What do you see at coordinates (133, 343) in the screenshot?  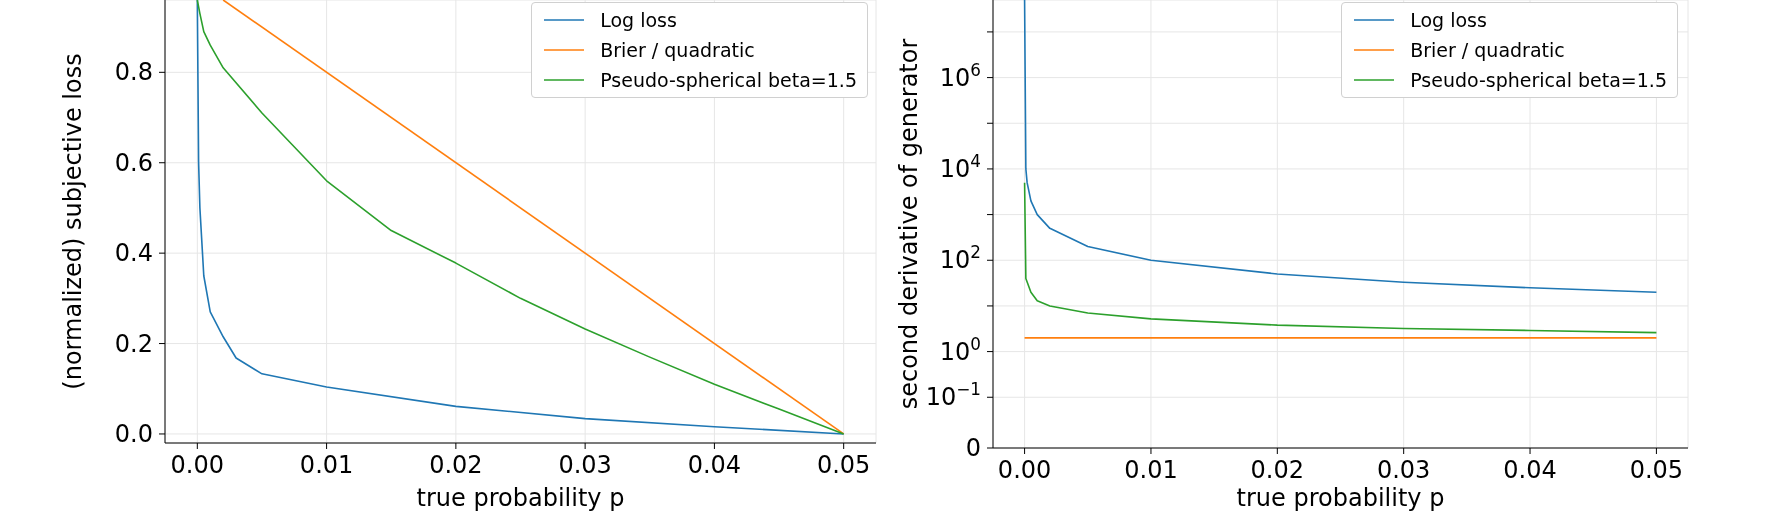 I see `y-tick-label: 0.2` at bounding box center [133, 343].